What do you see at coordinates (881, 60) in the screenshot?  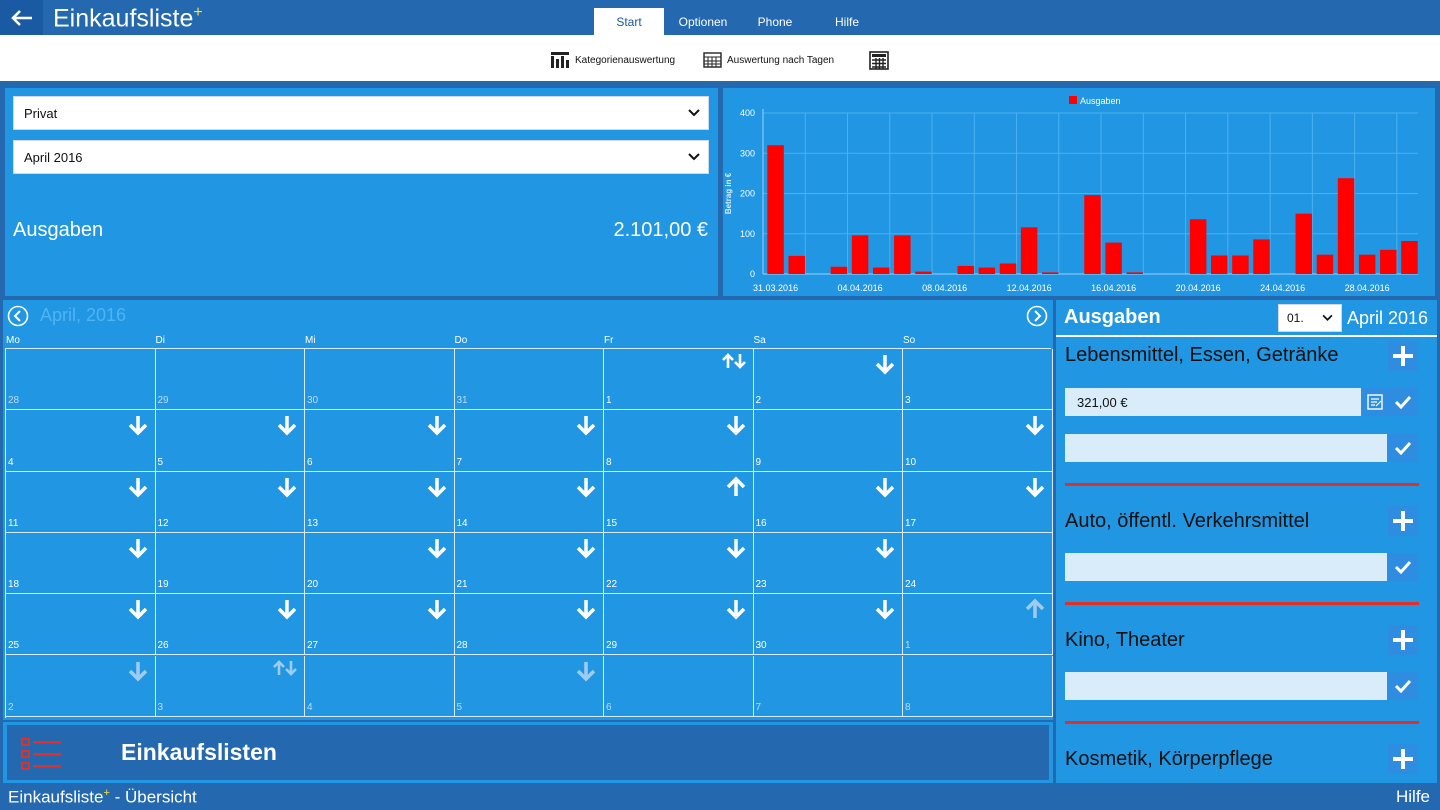 I see `calculator-button` at bounding box center [881, 60].